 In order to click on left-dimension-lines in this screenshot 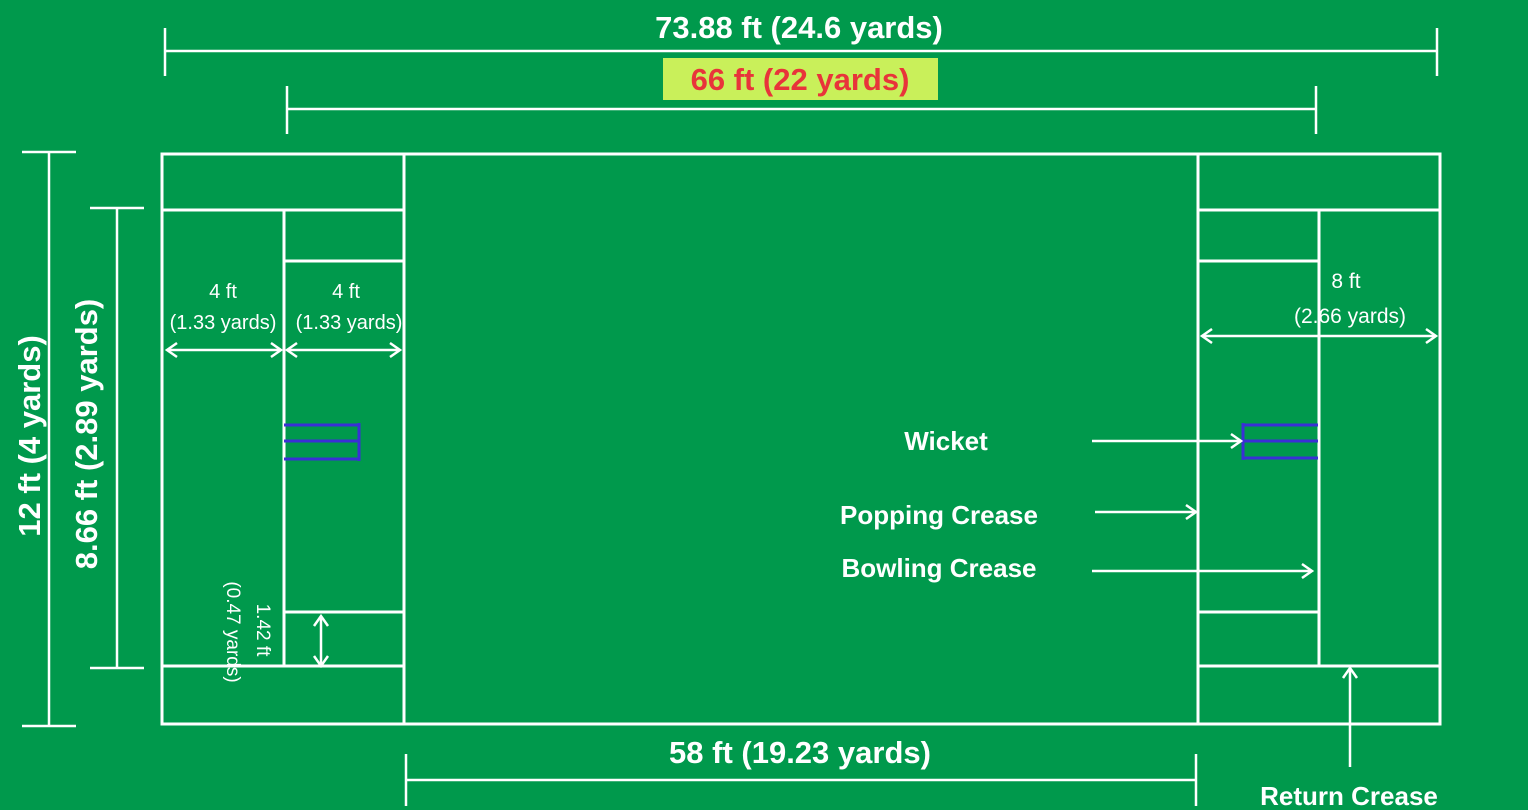, I will do `click(83, 439)`.